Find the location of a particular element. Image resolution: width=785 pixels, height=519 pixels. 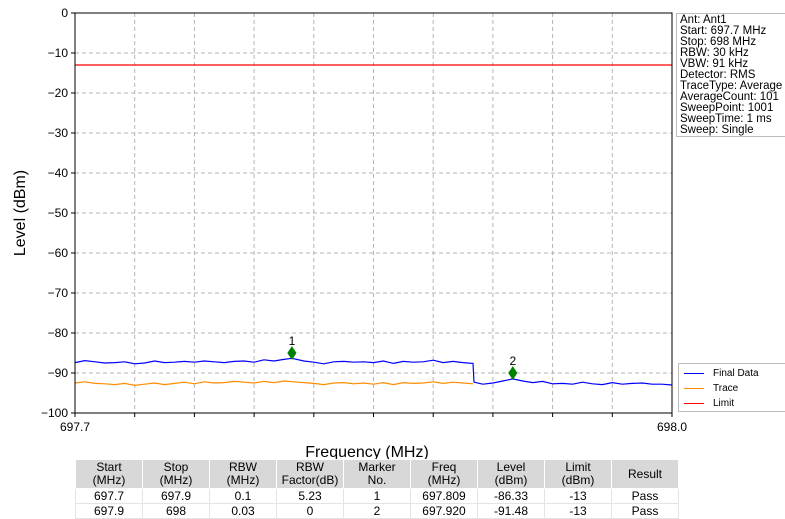

series-line-final-data is located at coordinates (373, 371).